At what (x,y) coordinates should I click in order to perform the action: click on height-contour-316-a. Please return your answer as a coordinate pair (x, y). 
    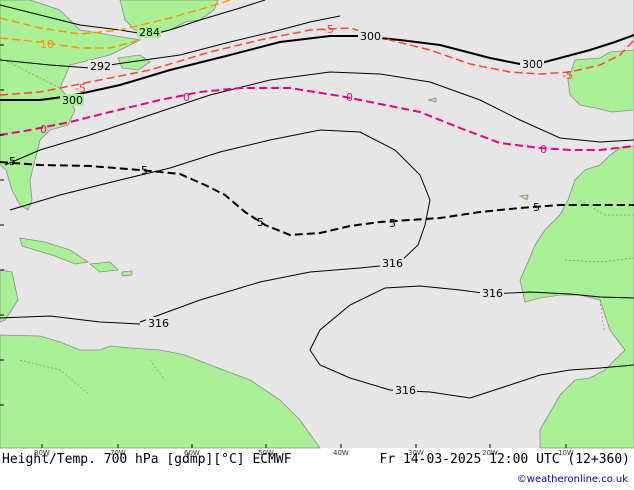
    Looking at the image, I should click on (270, 293).